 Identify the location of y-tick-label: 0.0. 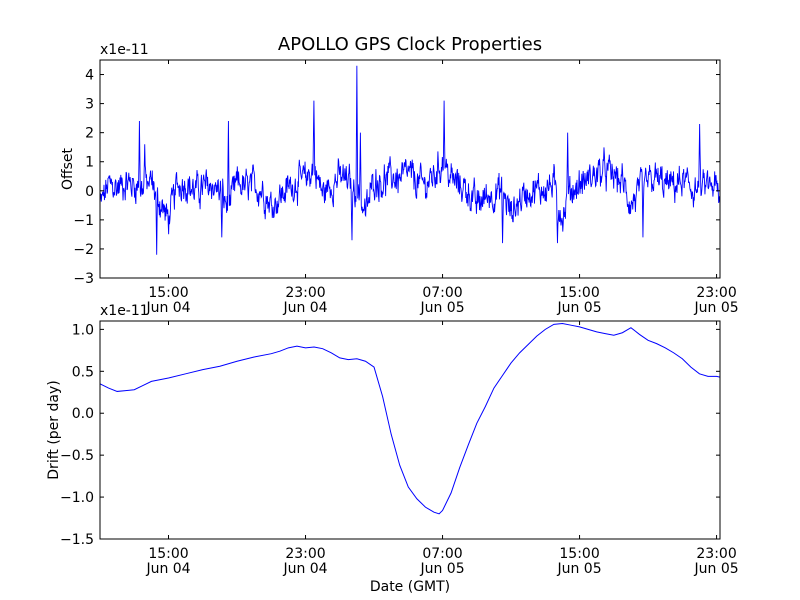
(83, 414).